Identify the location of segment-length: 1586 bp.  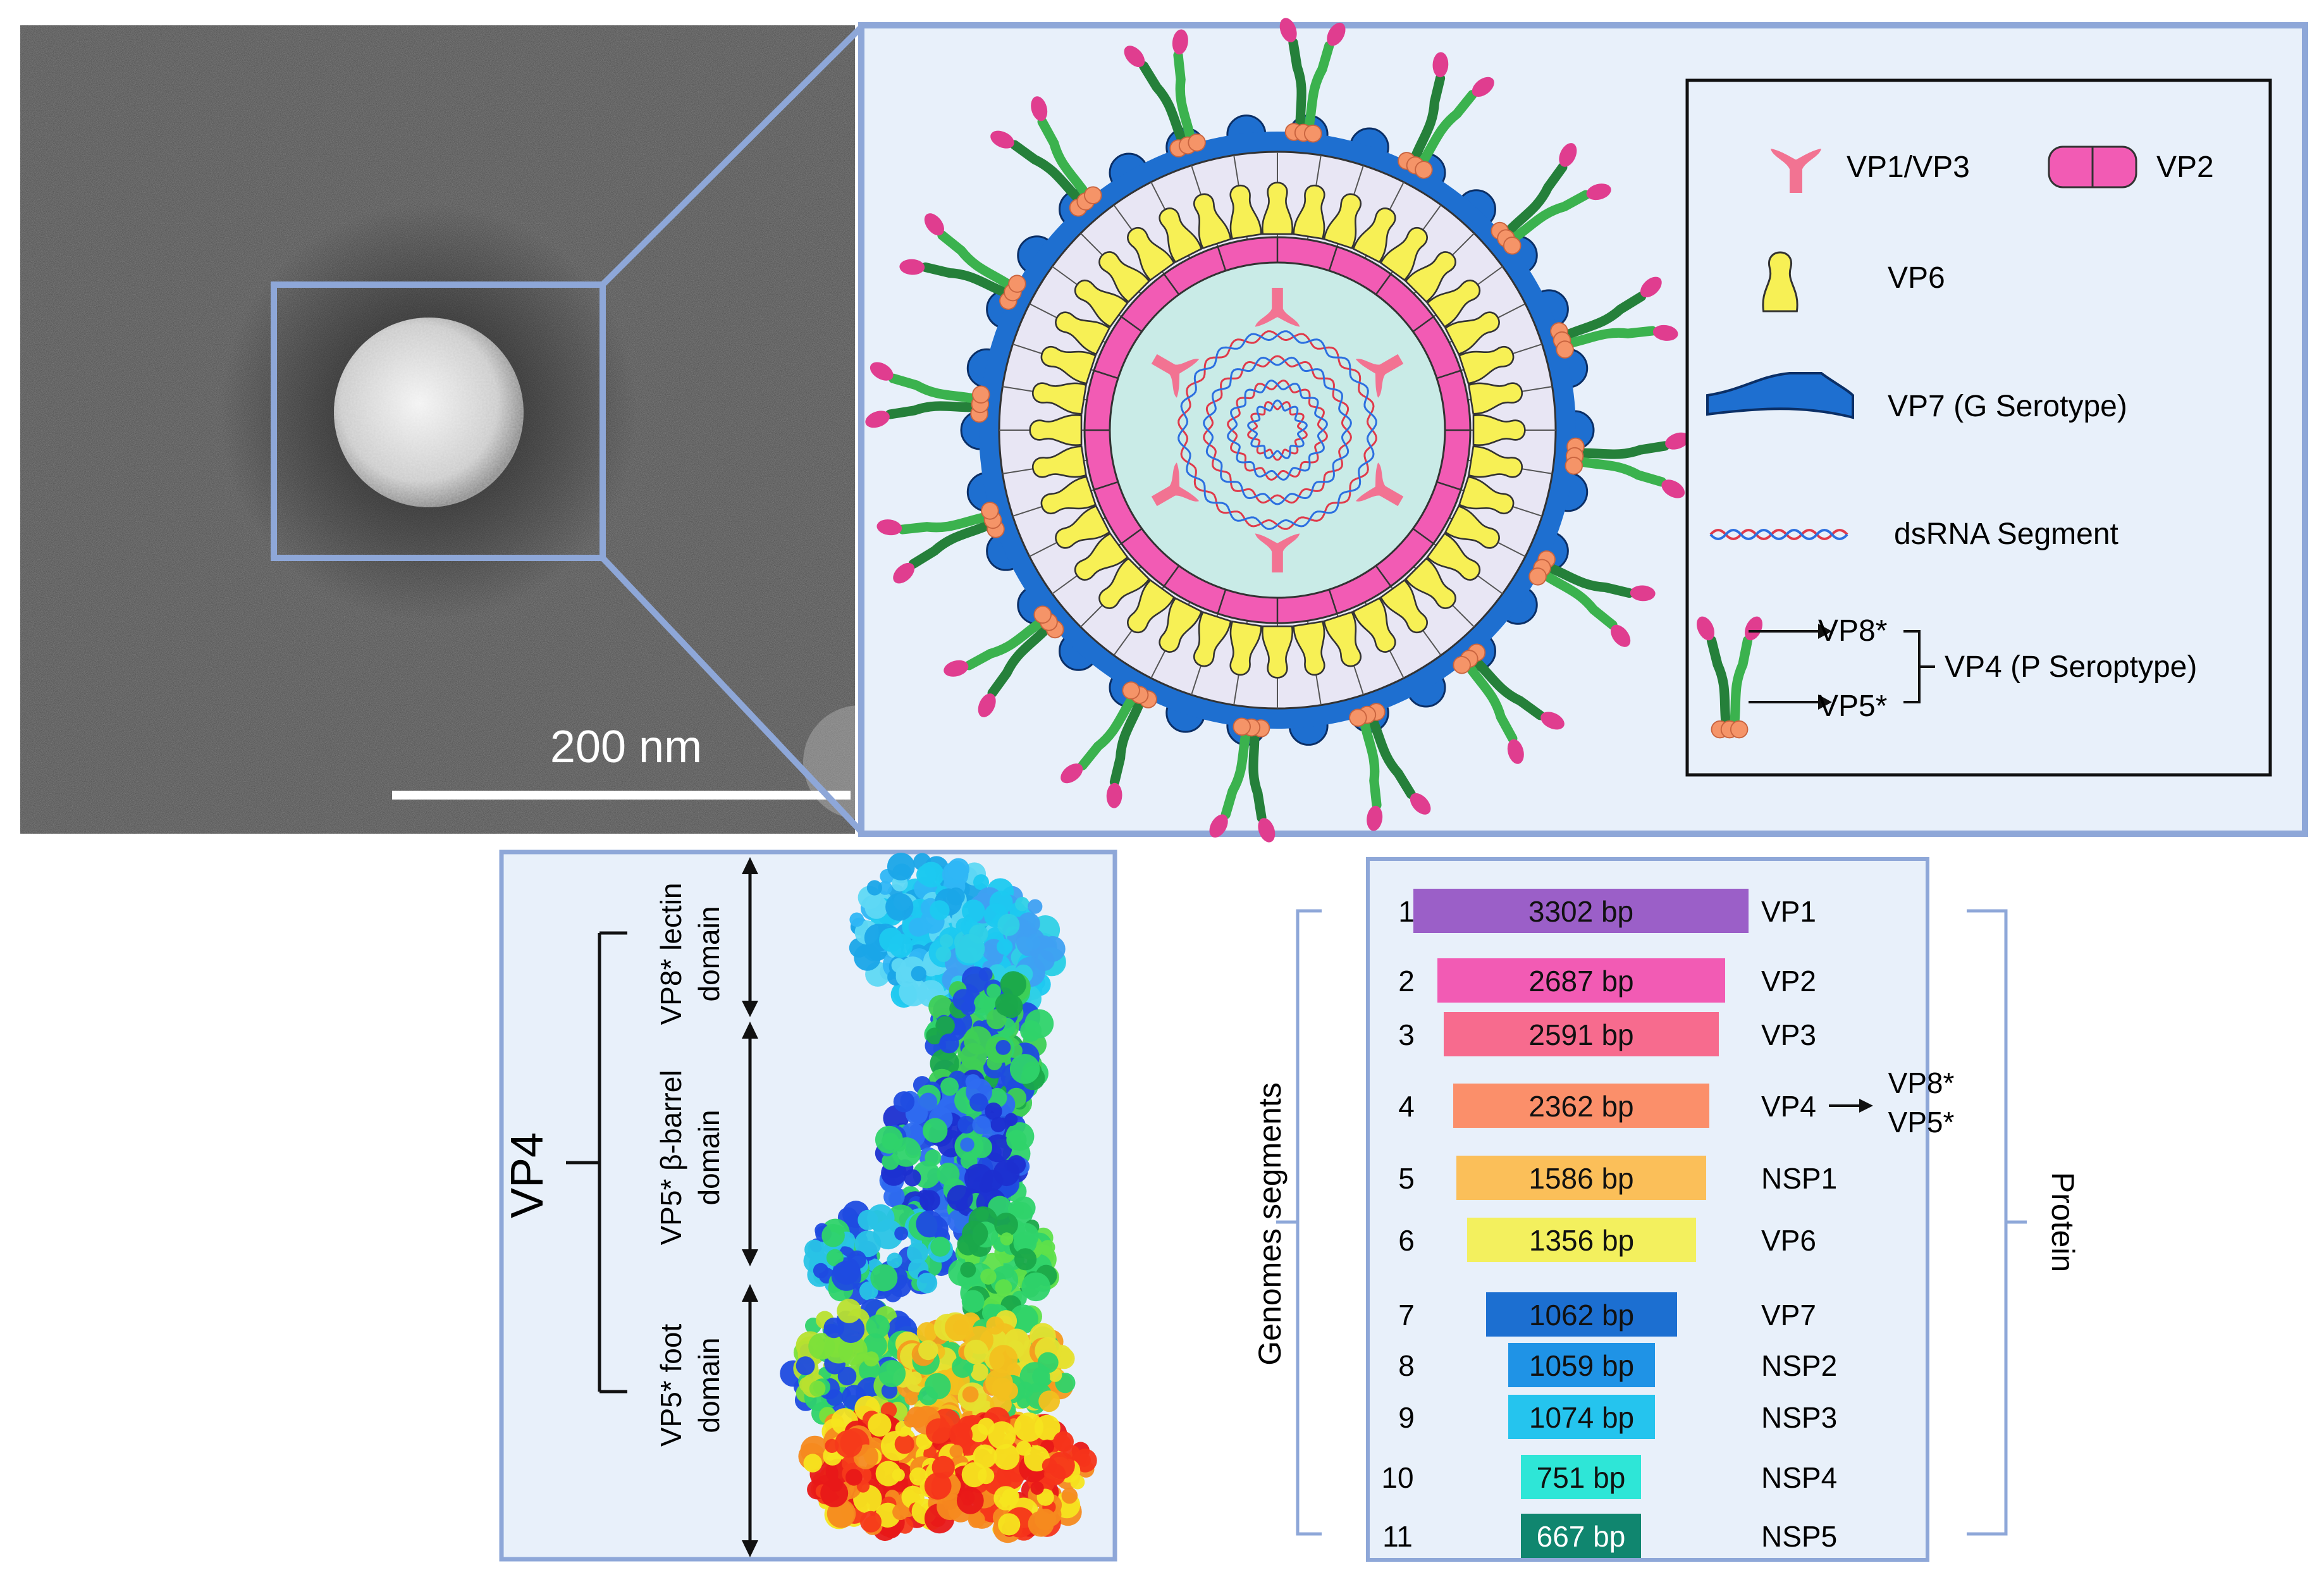
(1580, 1178).